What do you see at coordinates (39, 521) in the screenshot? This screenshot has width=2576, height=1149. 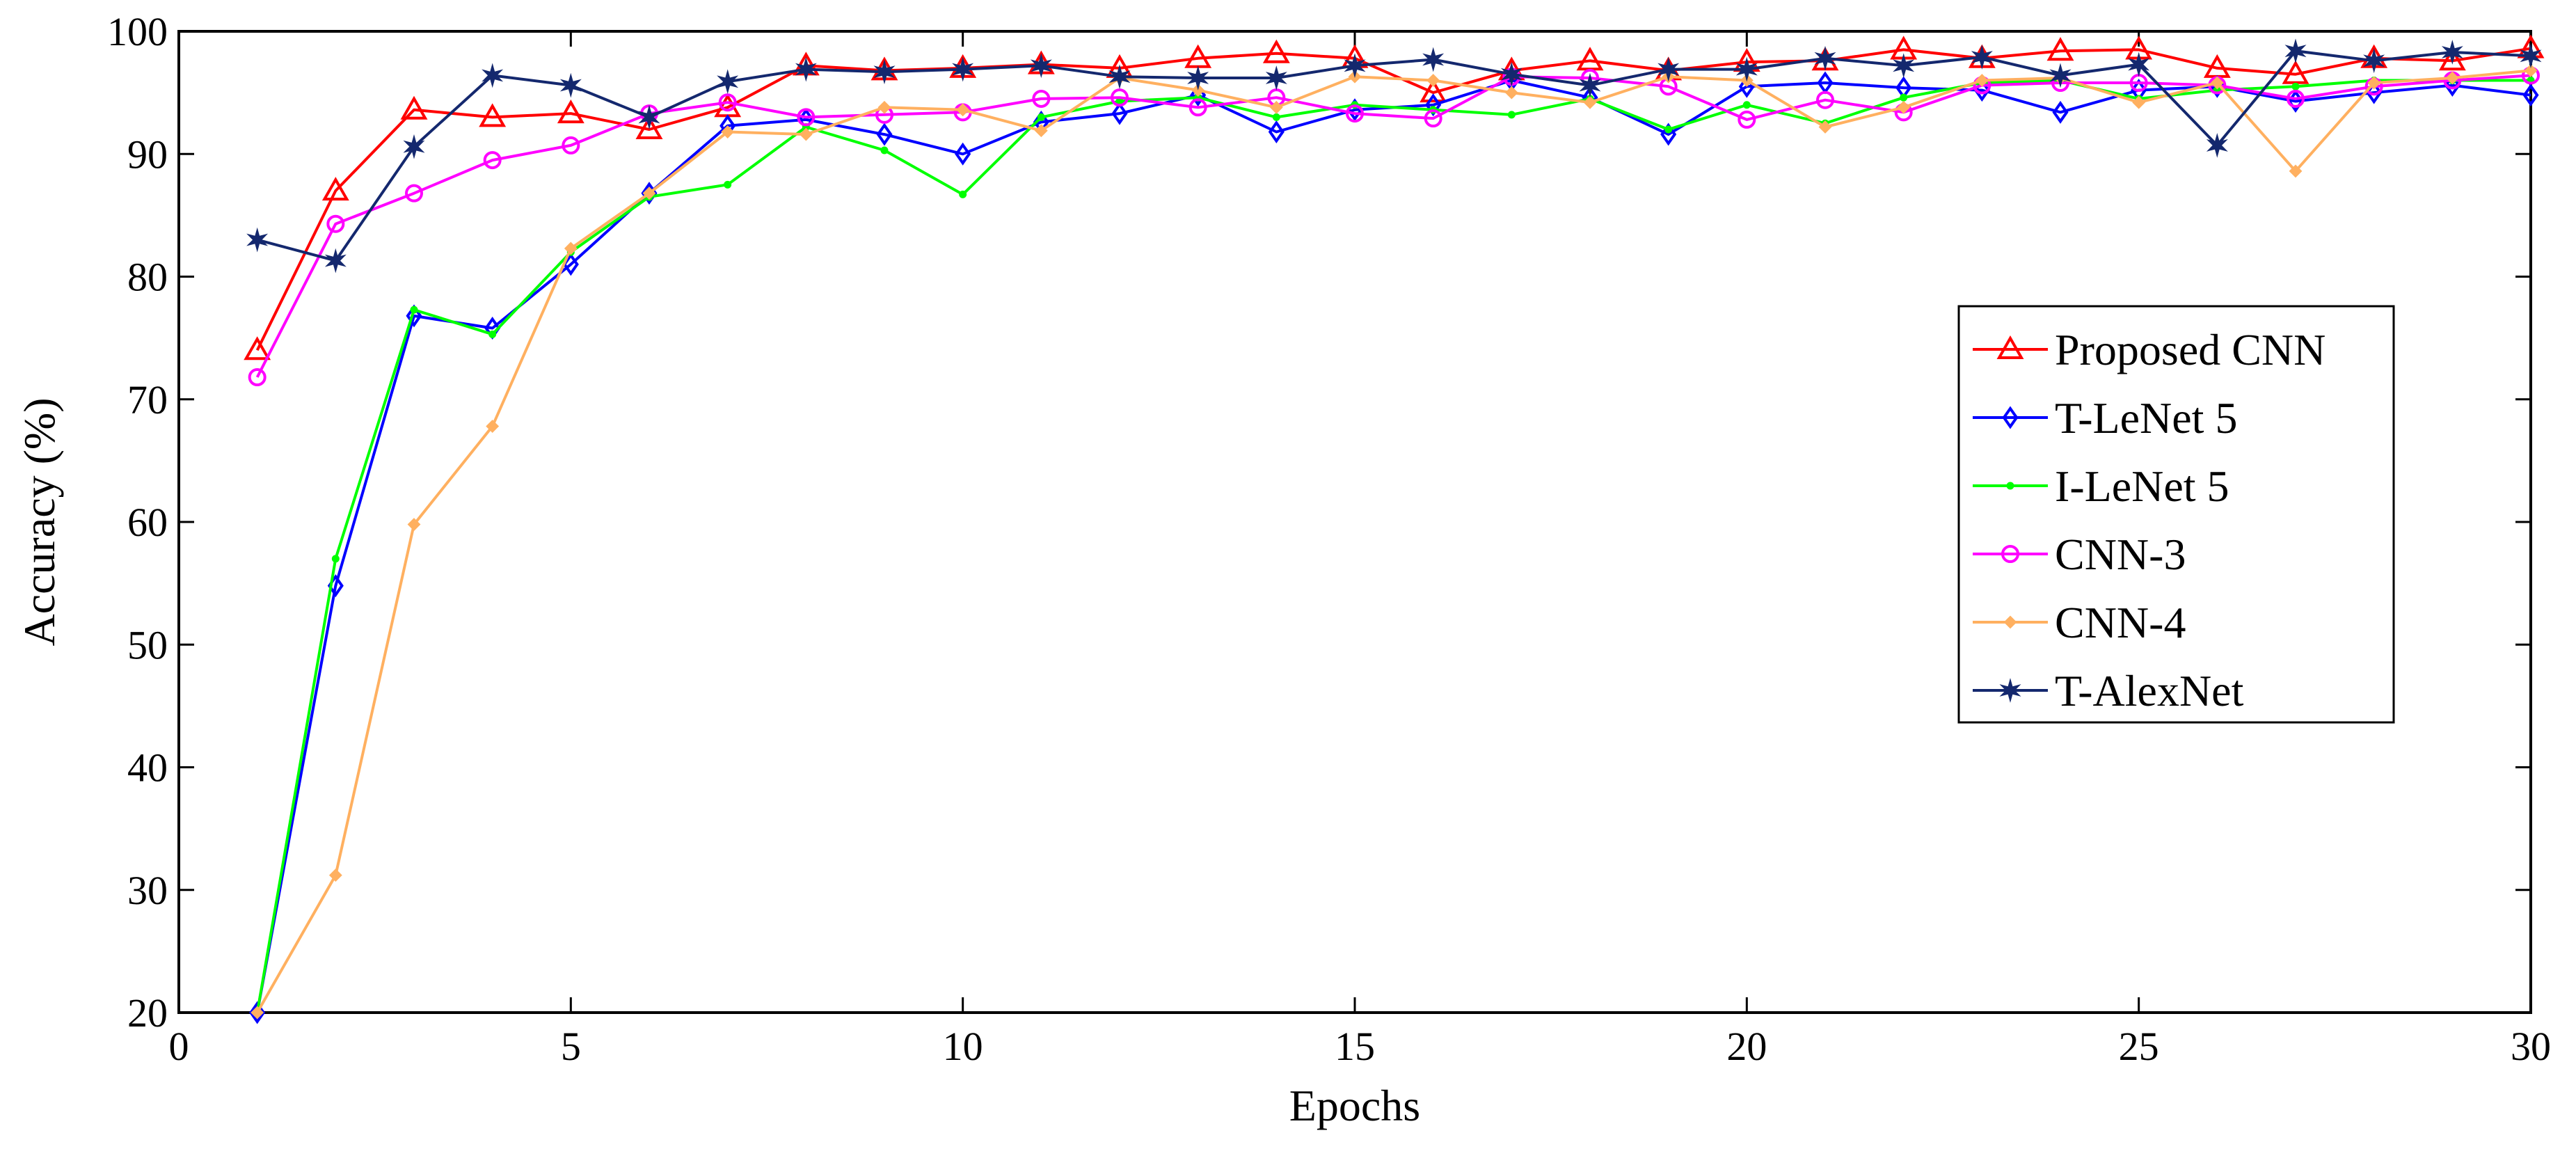 I see `y-axis-label: Accuracy (%)` at bounding box center [39, 521].